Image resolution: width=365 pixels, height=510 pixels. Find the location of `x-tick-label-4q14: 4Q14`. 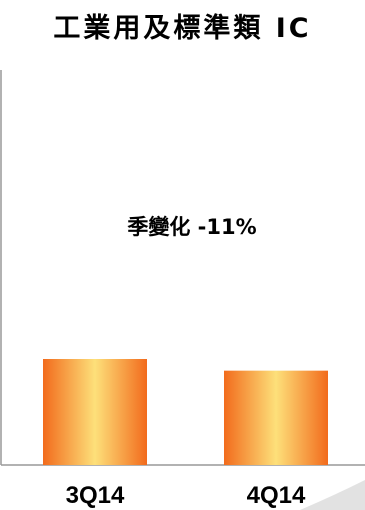

x-tick-label-4q14: 4Q14 is located at coordinates (276, 495).